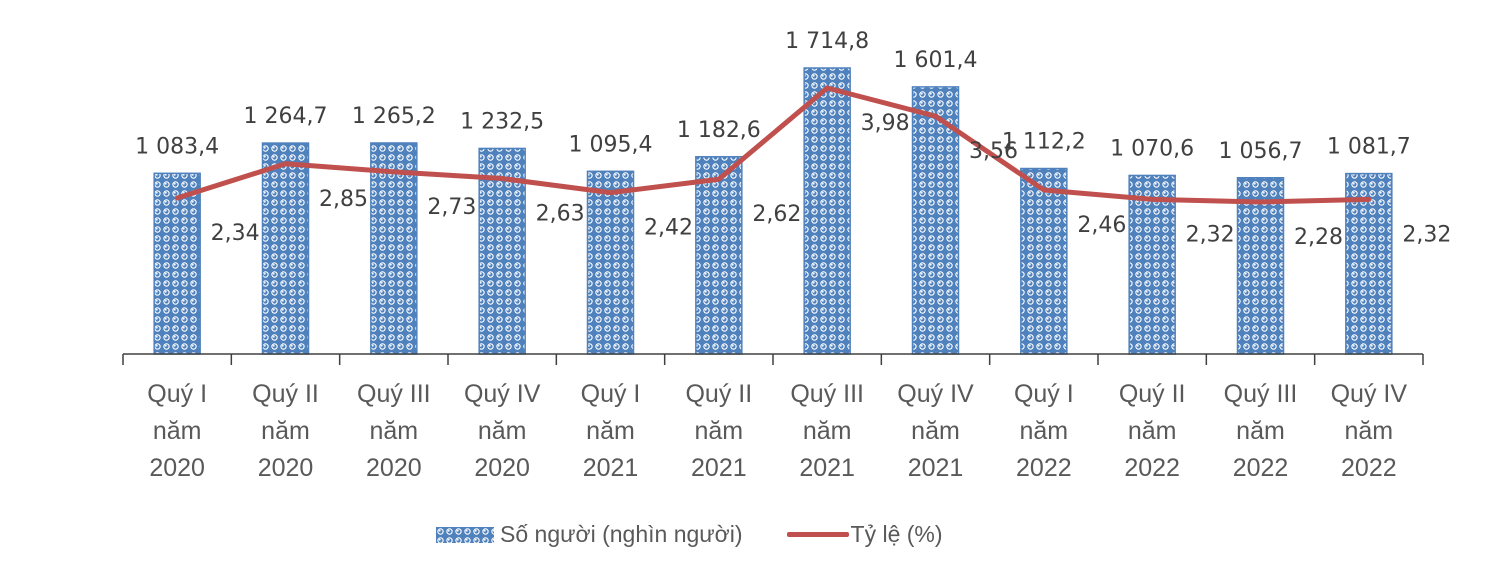 The width and height of the screenshot is (1496, 572). What do you see at coordinates (817, 534) in the screenshot?
I see `line-swatch-icon` at bounding box center [817, 534].